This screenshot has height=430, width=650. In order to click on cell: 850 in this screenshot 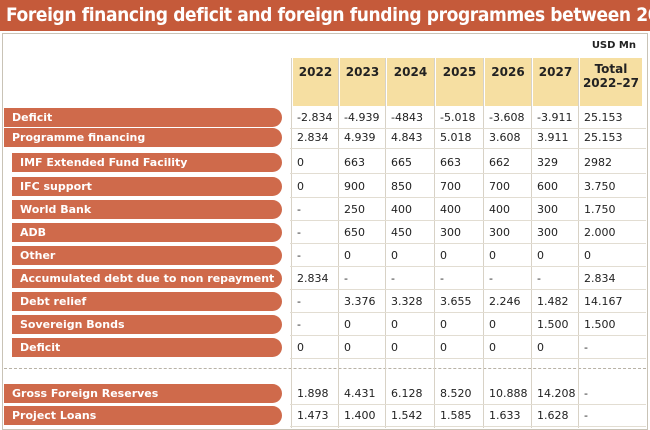, I will do `click(401, 186)`.